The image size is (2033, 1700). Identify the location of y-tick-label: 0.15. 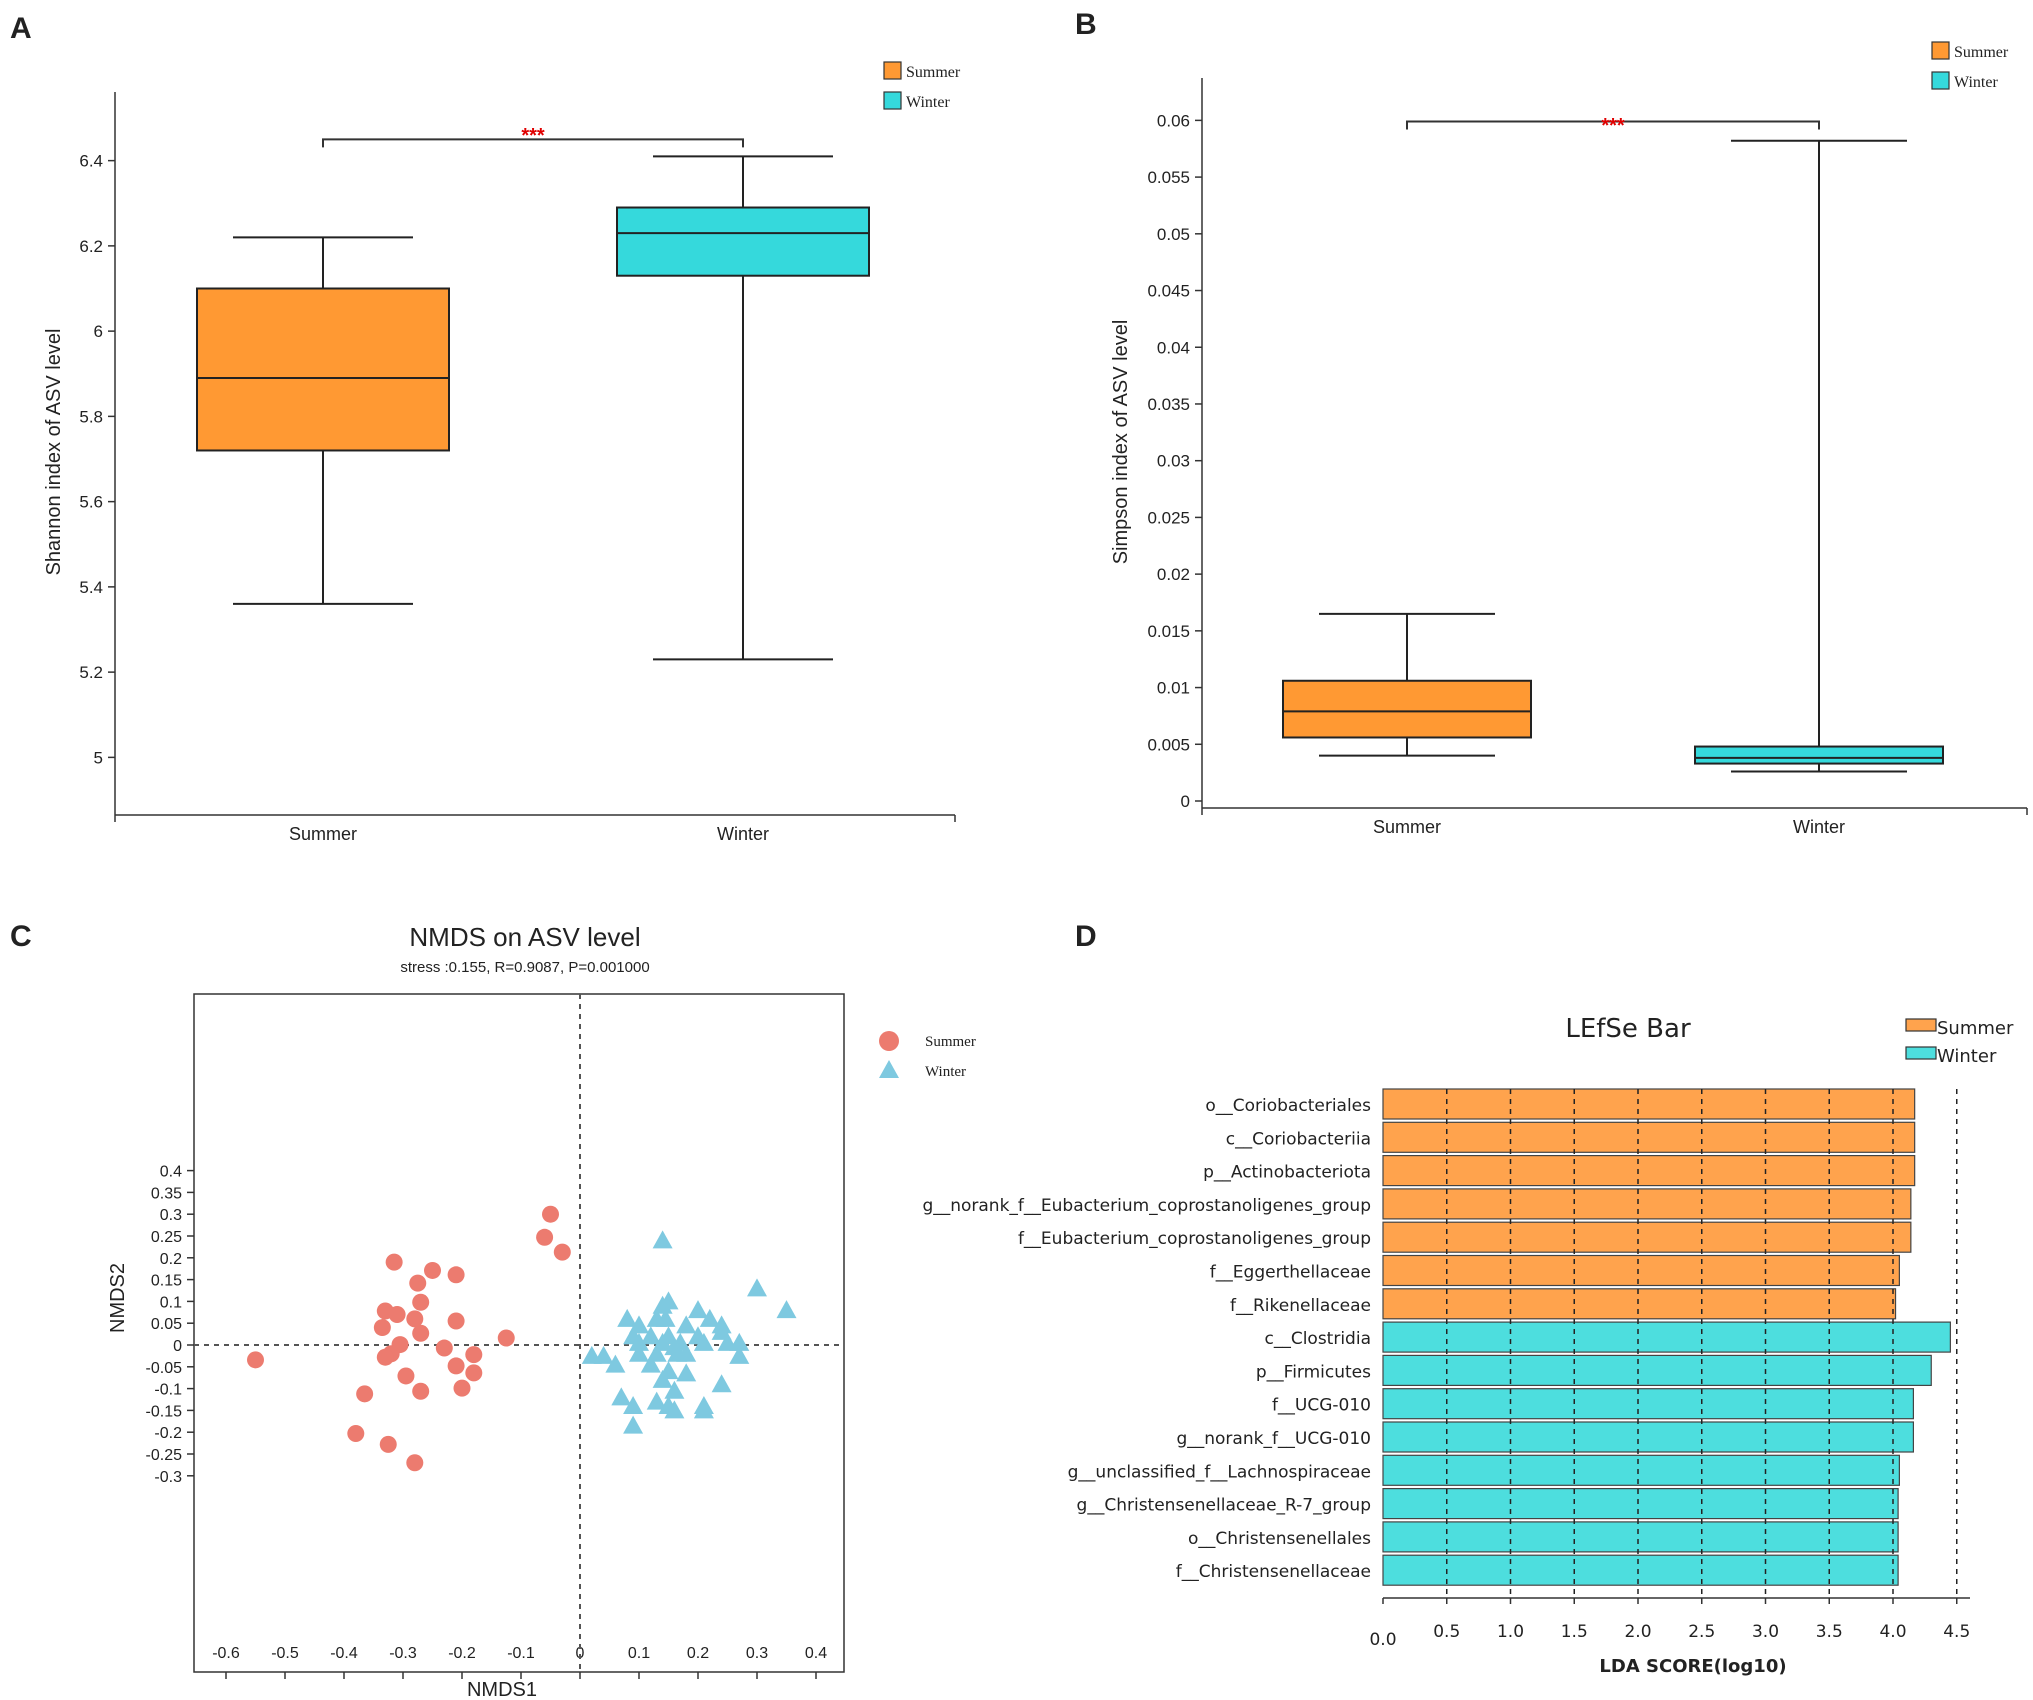
(166, 1281).